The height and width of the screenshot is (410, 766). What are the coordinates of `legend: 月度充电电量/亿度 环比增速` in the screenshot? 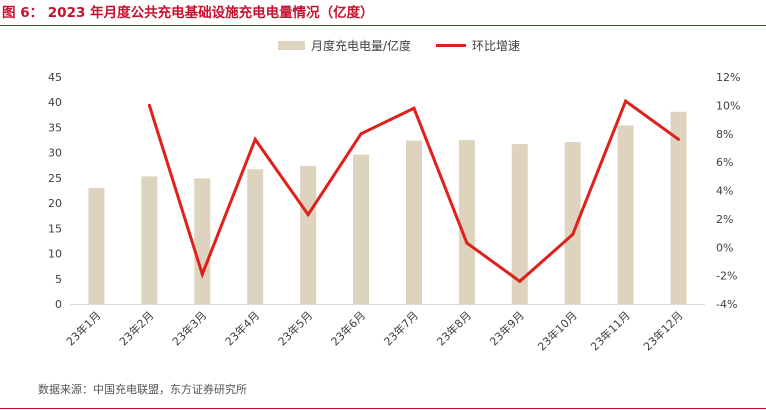 It's located at (399, 45).